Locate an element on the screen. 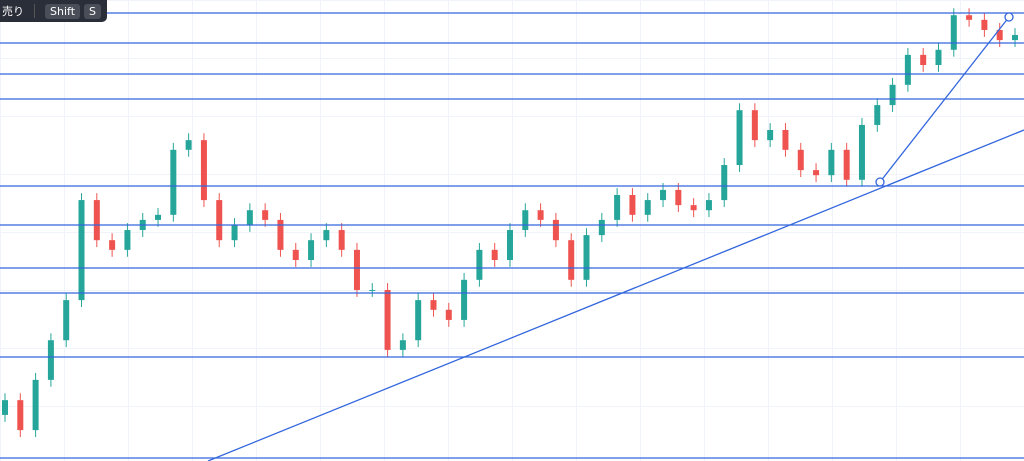 Image resolution: width=1024 pixels, height=461 pixels. toolbar: 売り Shift S is located at coordinates (53, 11).